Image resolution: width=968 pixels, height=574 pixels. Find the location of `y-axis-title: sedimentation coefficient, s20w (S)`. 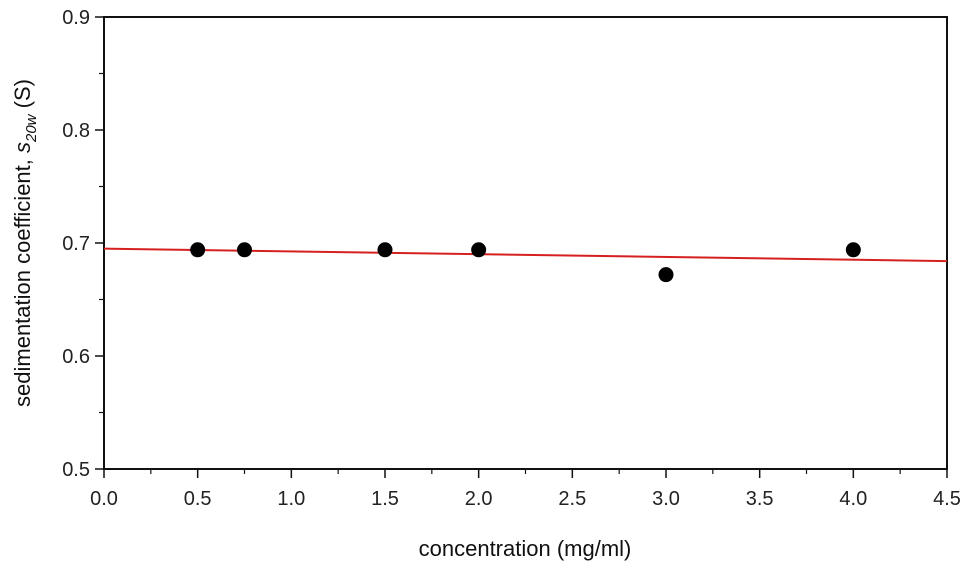

y-axis-title: sedimentation coefficient, s20w (S) is located at coordinates (25, 243).